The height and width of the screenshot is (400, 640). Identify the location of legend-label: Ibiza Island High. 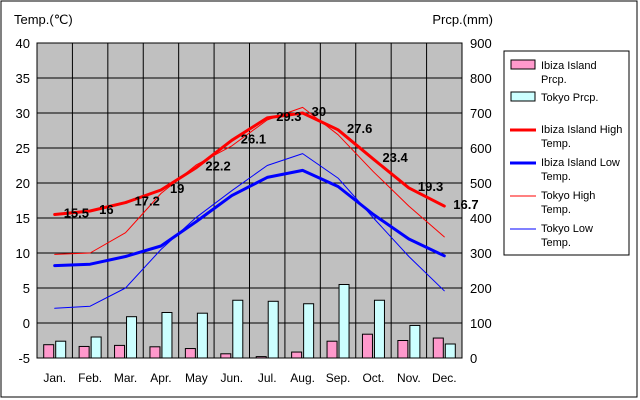
(581, 130).